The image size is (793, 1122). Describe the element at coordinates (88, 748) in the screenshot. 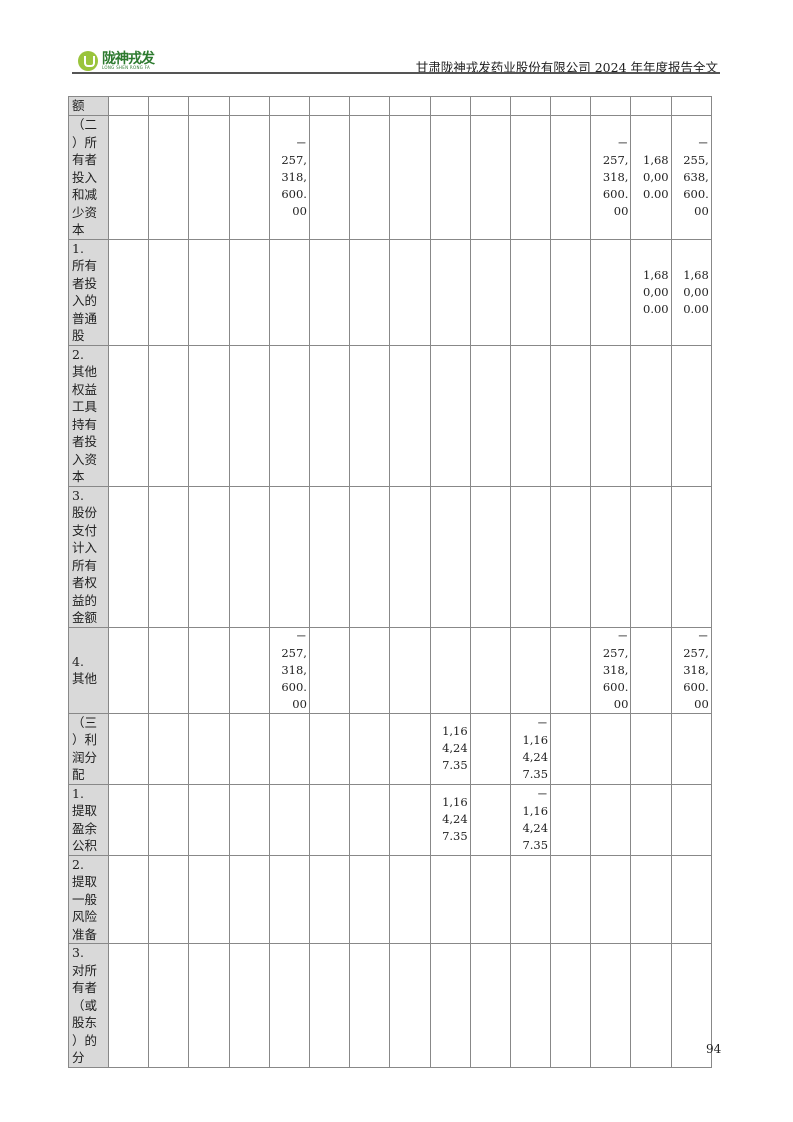

I see `row-label: （三 ）利 润分配` at that location.